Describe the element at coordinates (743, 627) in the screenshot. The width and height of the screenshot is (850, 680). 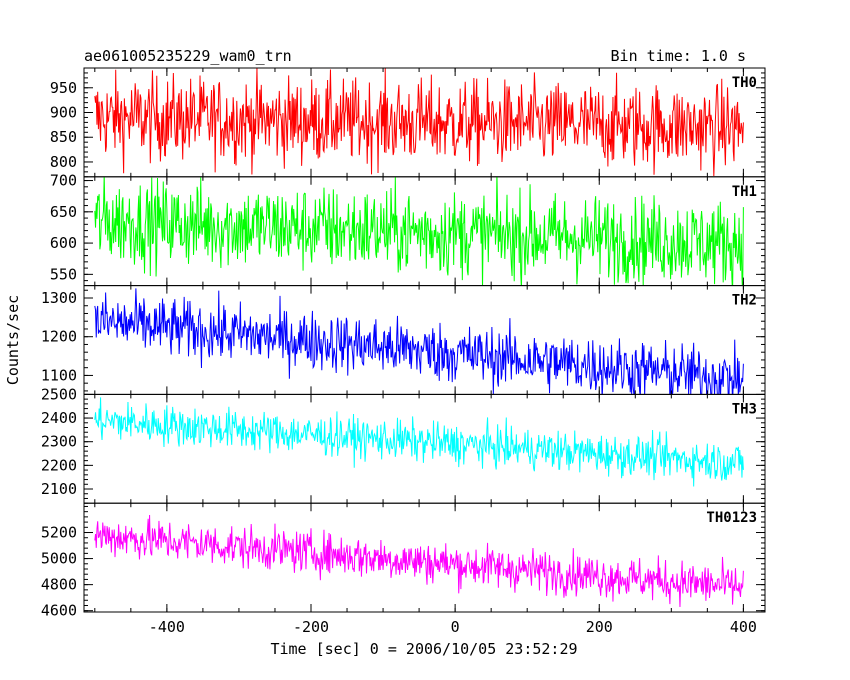
I see `x-tick-label: 400` at that location.